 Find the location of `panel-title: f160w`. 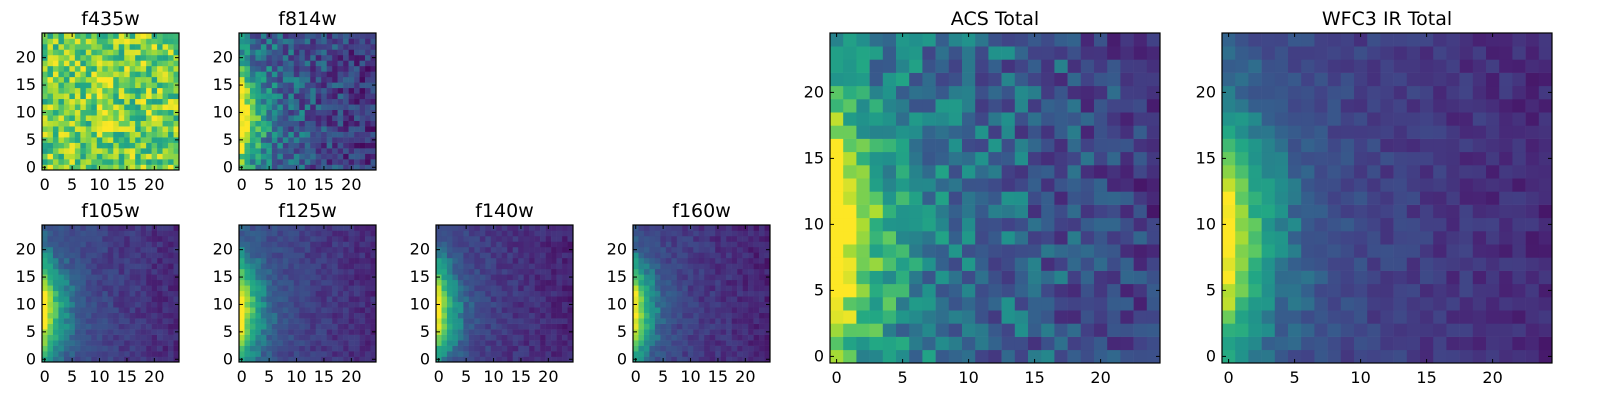

panel-title: f160w is located at coordinates (701, 211).